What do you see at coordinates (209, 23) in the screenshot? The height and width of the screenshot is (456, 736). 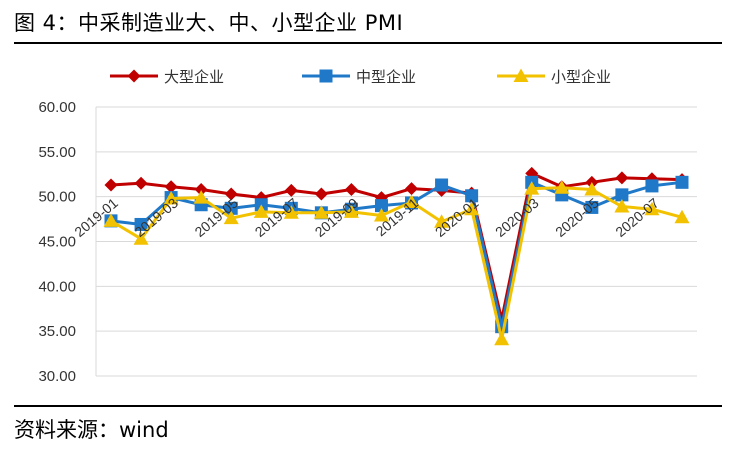 I see `figure-title: 图 4：中采制造业大、中、小型企业 PMI` at bounding box center [209, 23].